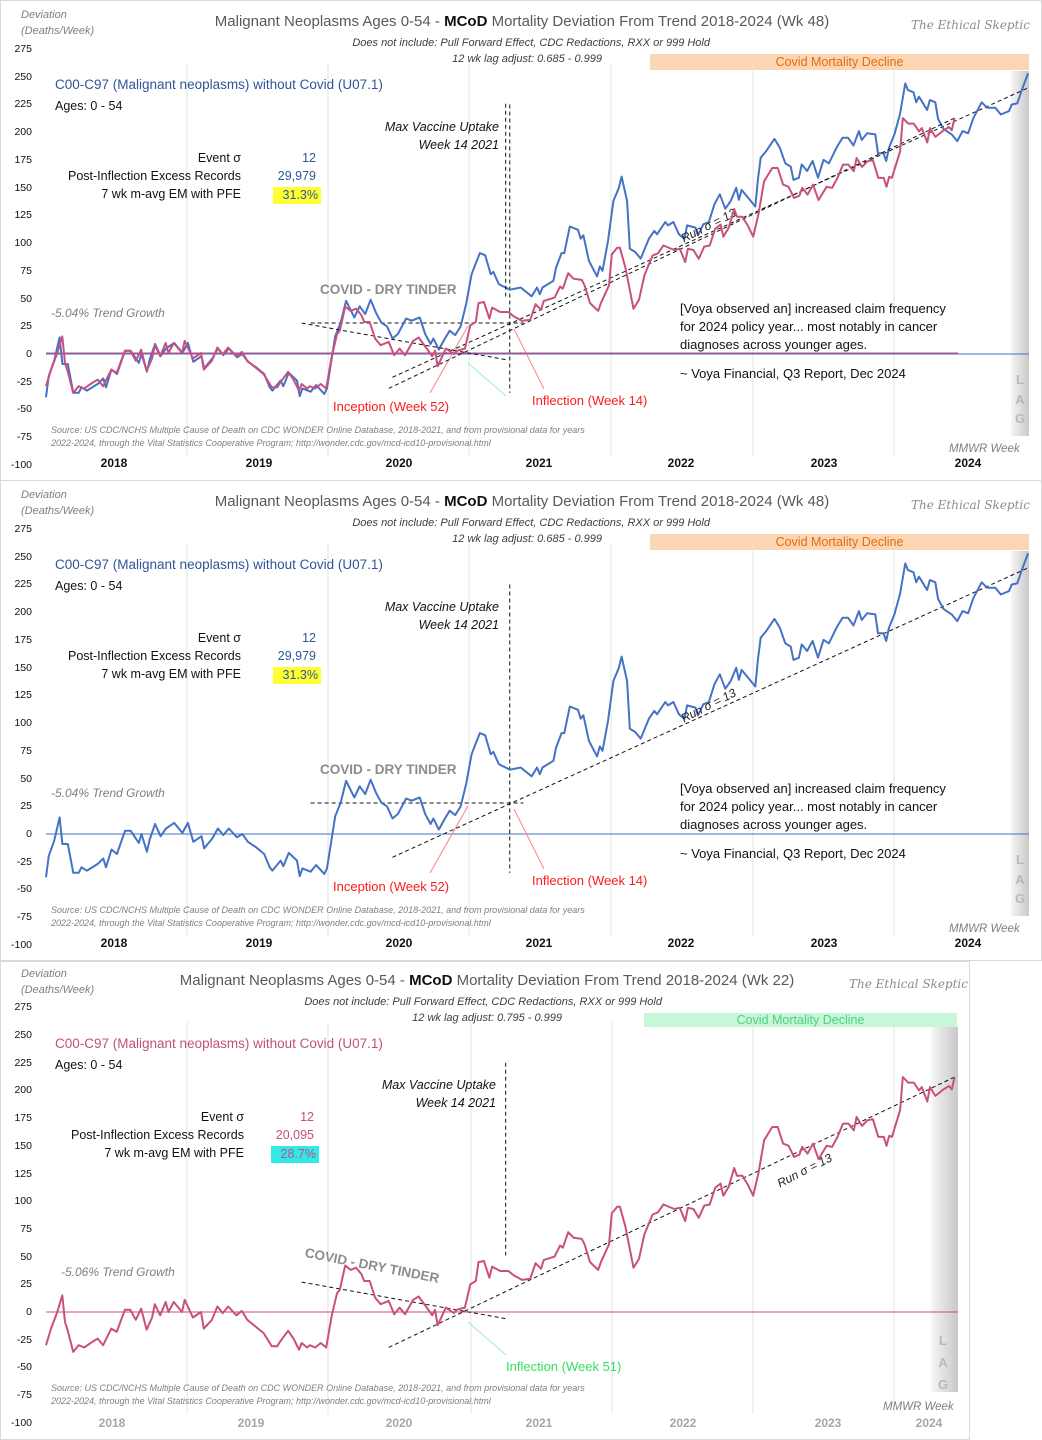 The image size is (1042, 1440). Describe the element at coordinates (1020, 379) in the screenshot. I see `lag-letter: L` at that location.